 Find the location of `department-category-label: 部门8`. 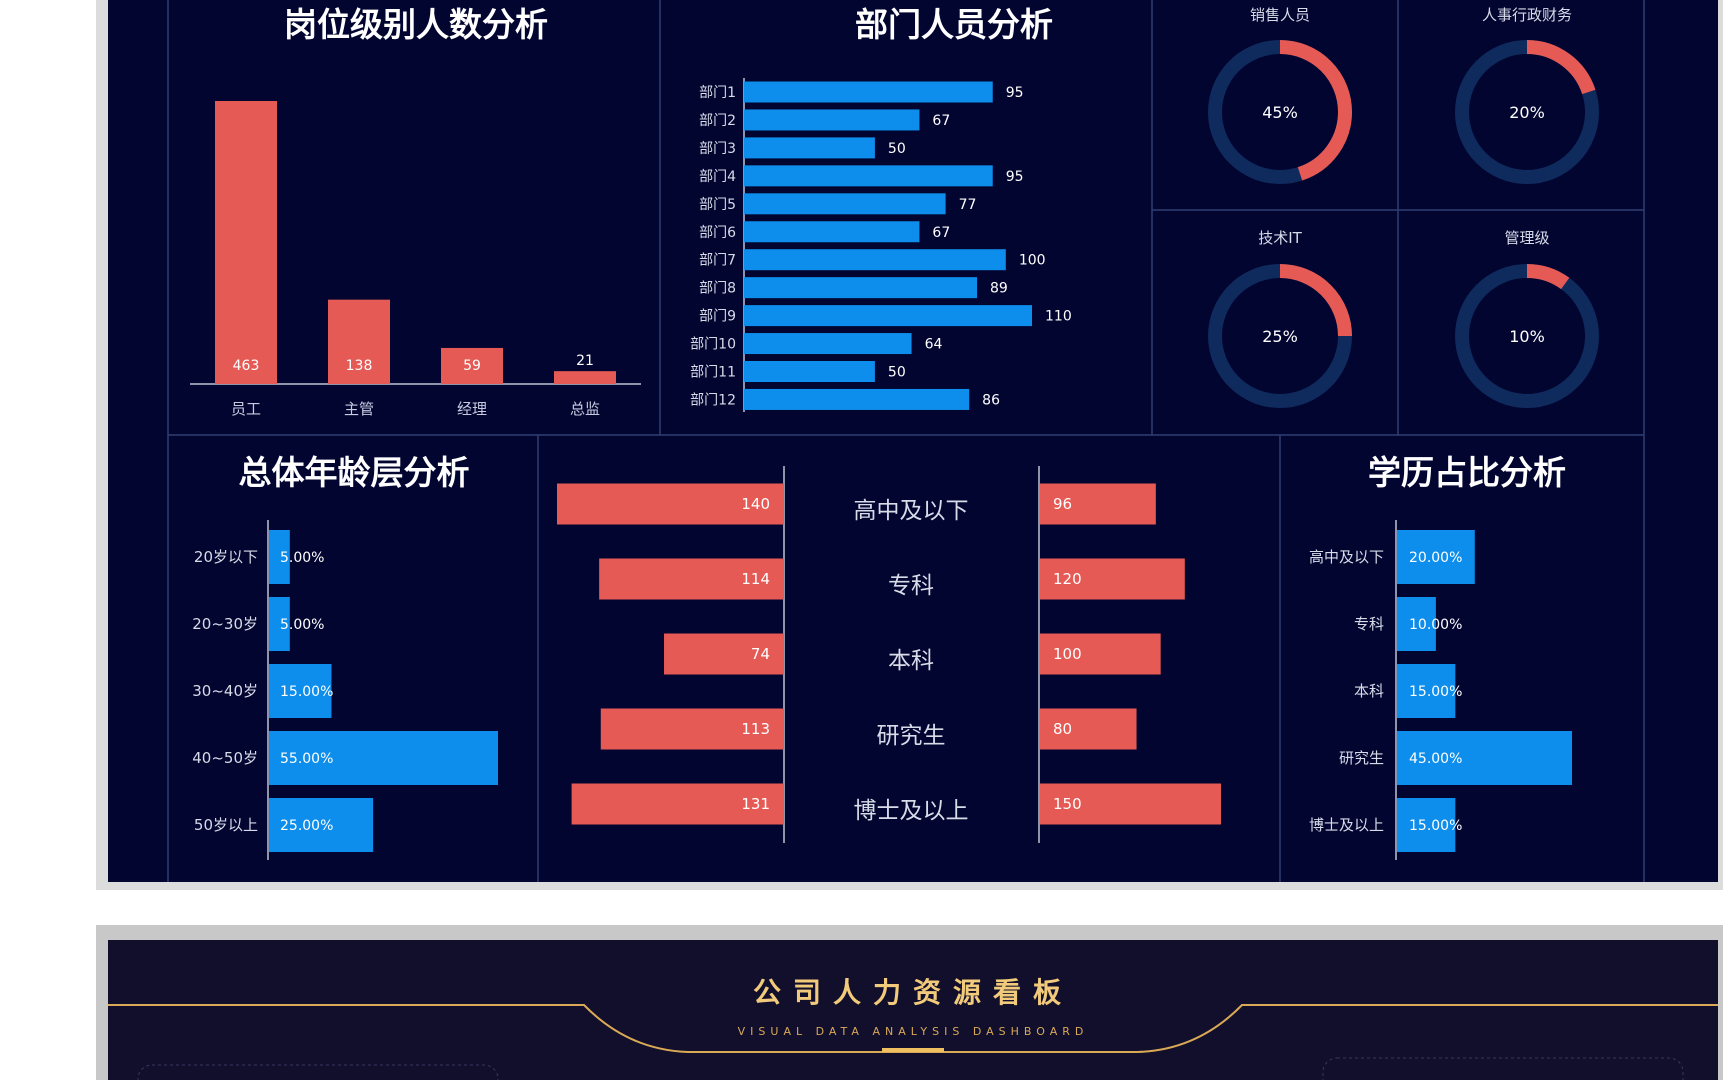

department-category-label: 部门8 is located at coordinates (717, 289).